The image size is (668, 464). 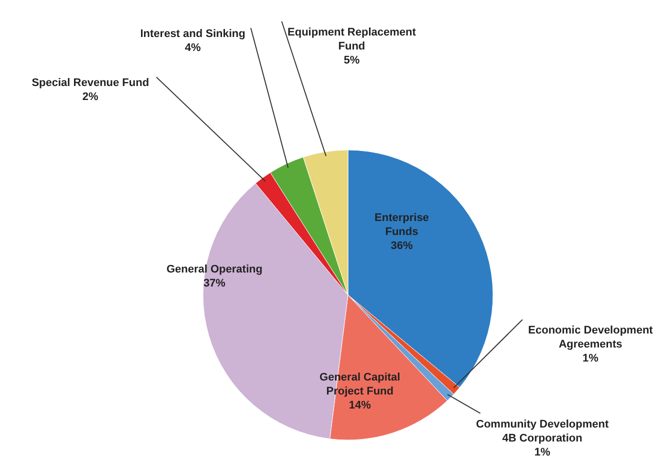 I want to click on data-label: 14%, so click(x=360, y=406).